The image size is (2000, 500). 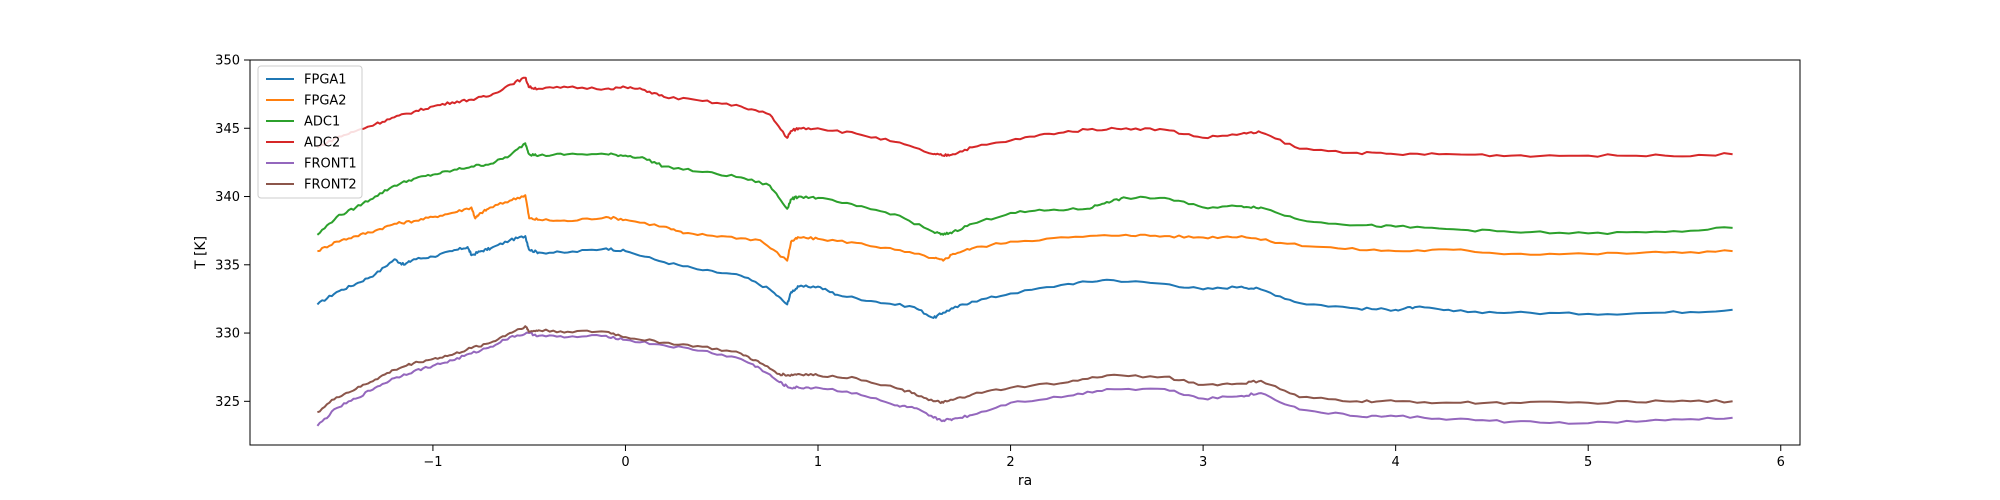 I want to click on series-line-fpga1, so click(x=1024, y=277).